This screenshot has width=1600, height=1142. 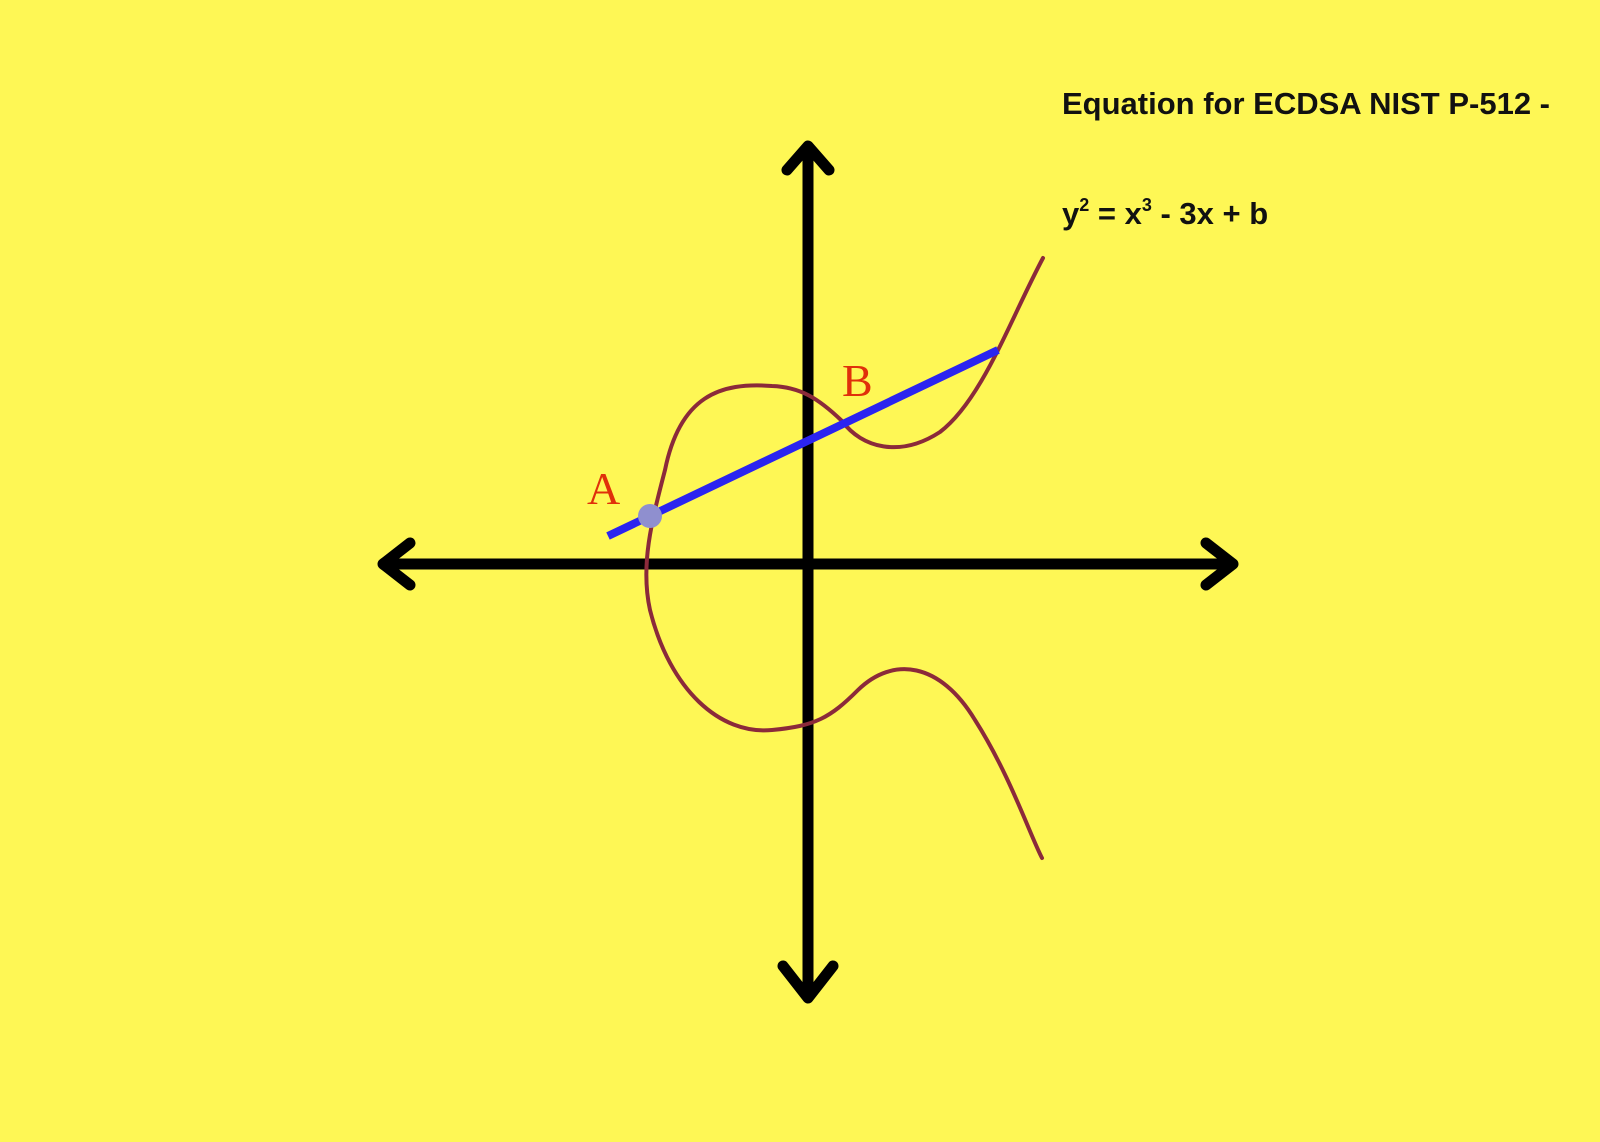 I want to click on formula-x: x, so click(x=1133, y=213).